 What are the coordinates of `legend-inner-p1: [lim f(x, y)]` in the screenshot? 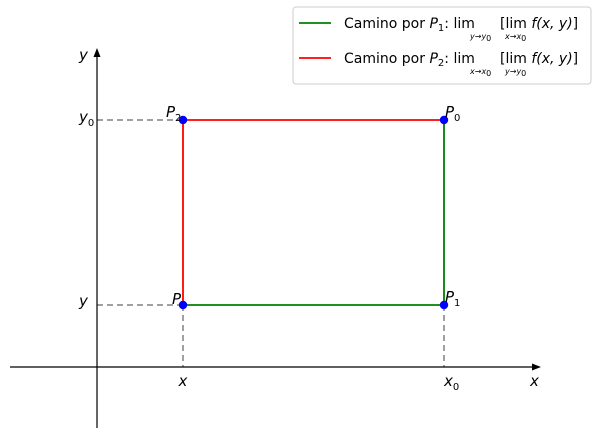 It's located at (539, 24).